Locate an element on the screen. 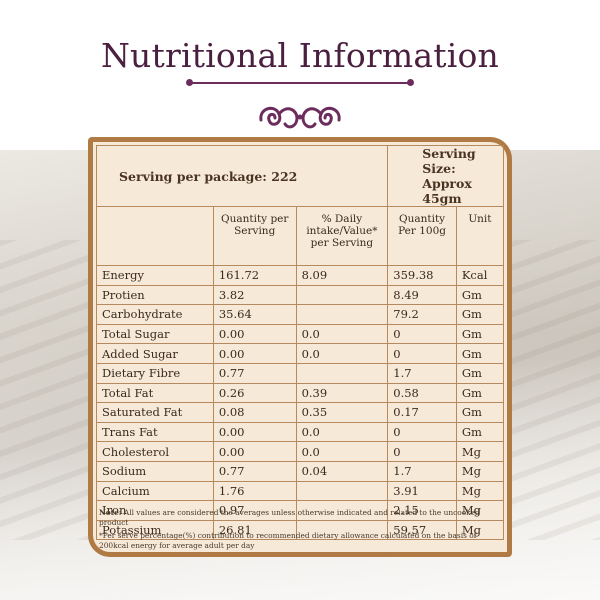 The height and width of the screenshot is (600, 600). nutrient-name: Calcium is located at coordinates (155, 491).